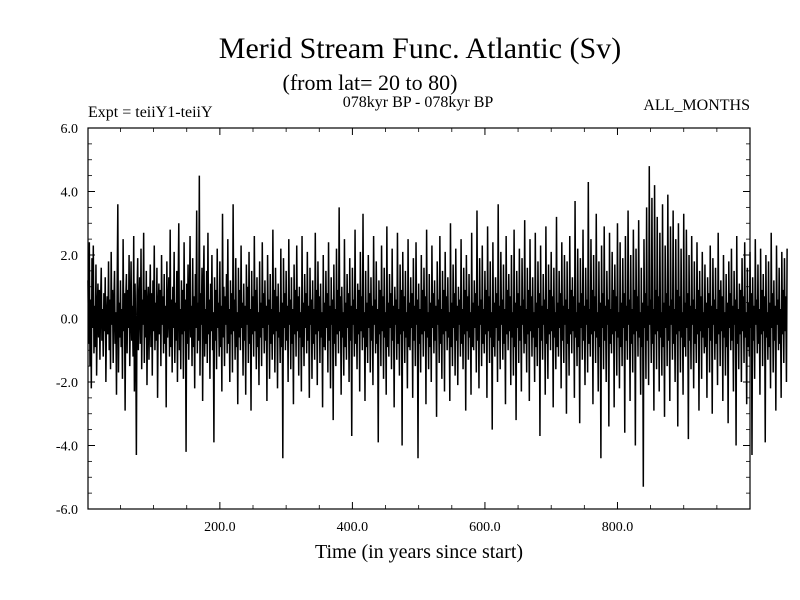 The image size is (800, 600). I want to click on experiment-label: Expt = teiiY1-teiiY, so click(150, 112).